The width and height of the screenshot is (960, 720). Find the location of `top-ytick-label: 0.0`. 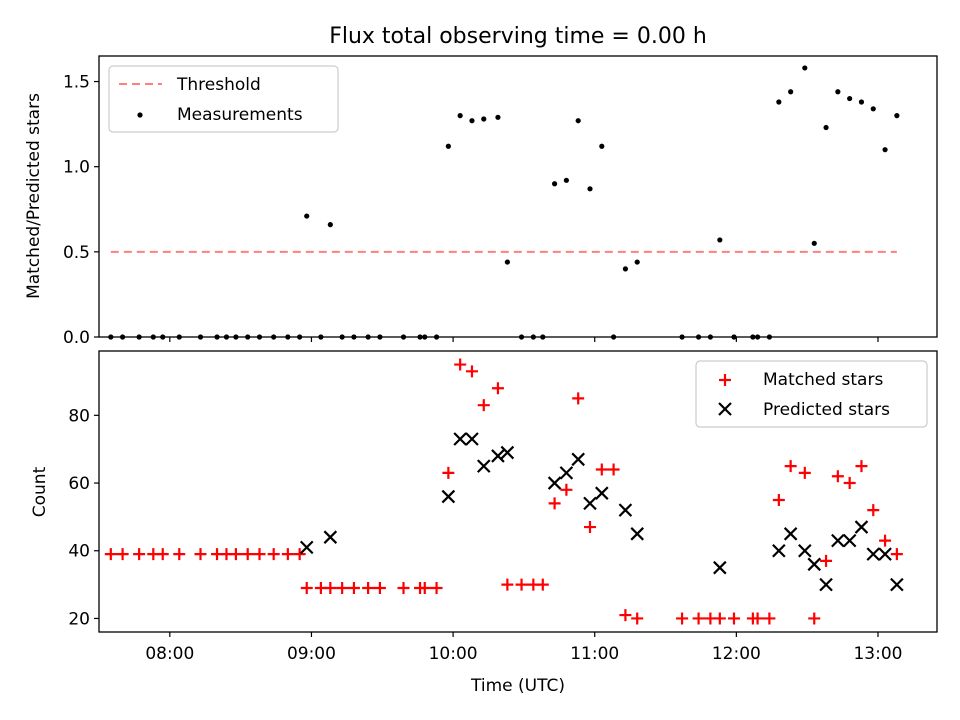

top-ytick-label: 0.0 is located at coordinates (76, 338).